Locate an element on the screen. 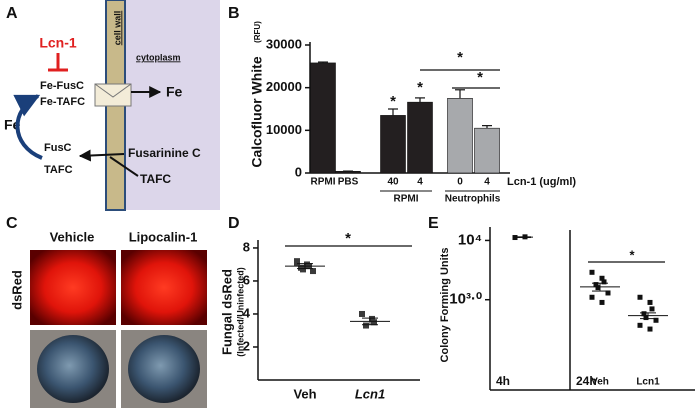 Image resolution: width=700 pixels, height=410 pixels. y-axis-title: Colony Forming Units is located at coordinates (445, 305).